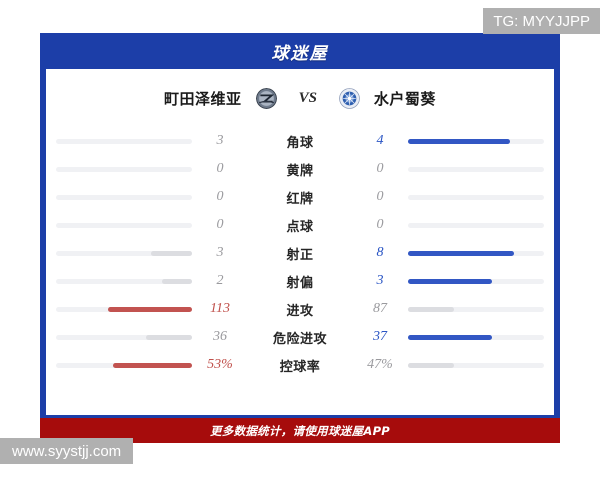 The image size is (600, 480). I want to click on home-stat-value: 53%, so click(220, 364).